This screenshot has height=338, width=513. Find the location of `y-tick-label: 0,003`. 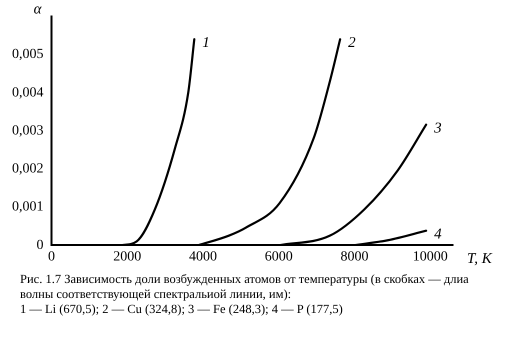

y-tick-label: 0,003 is located at coordinates (28, 130).